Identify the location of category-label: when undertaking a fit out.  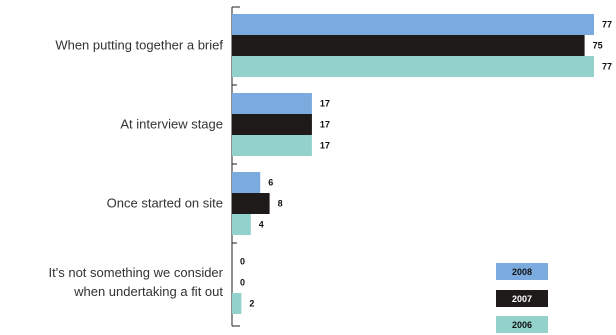
(148, 291).